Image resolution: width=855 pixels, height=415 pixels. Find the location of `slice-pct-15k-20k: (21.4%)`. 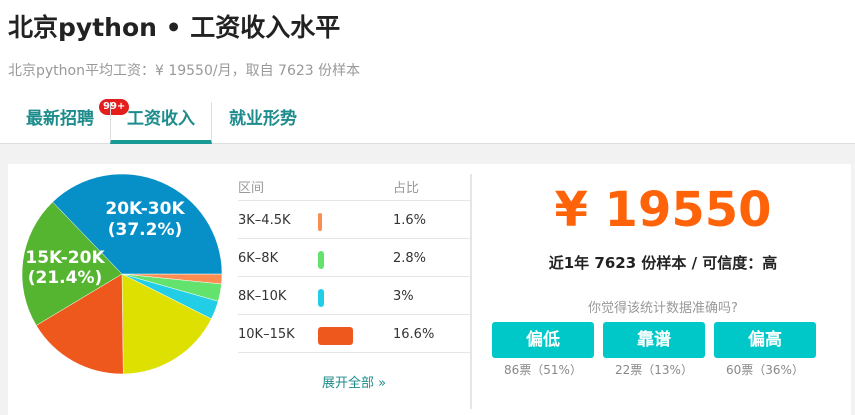

slice-pct-15k-20k: (21.4%) is located at coordinates (65, 278).